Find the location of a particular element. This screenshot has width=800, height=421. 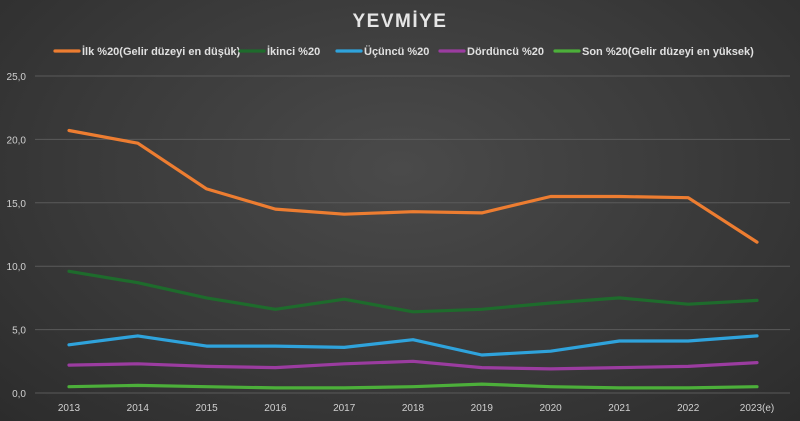

x-tick-label: 2015 is located at coordinates (206, 408).